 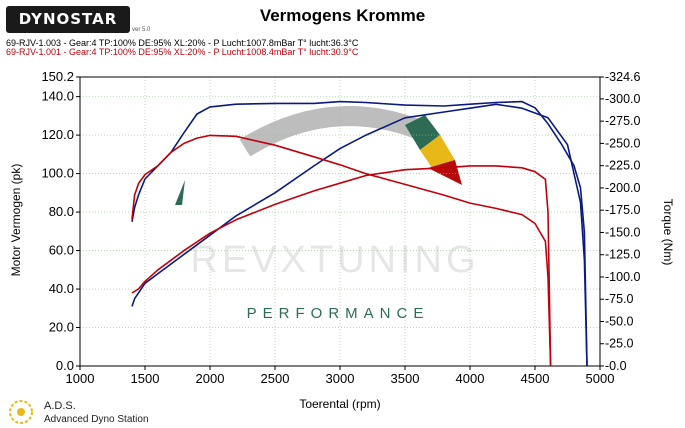 I want to click on watermark-gauge-green, so click(x=422, y=132).